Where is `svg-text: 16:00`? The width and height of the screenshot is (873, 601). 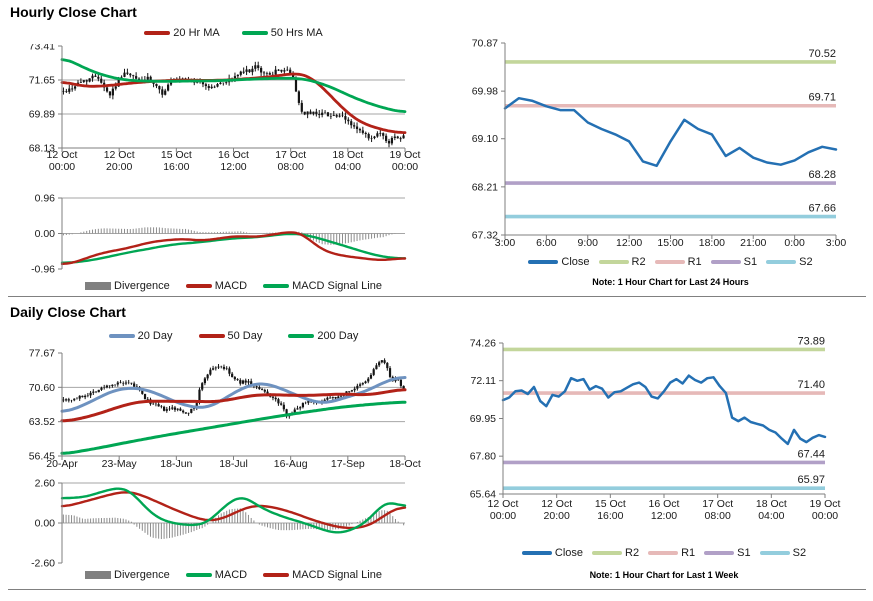
svg-text: 16:00 is located at coordinates (610, 516).